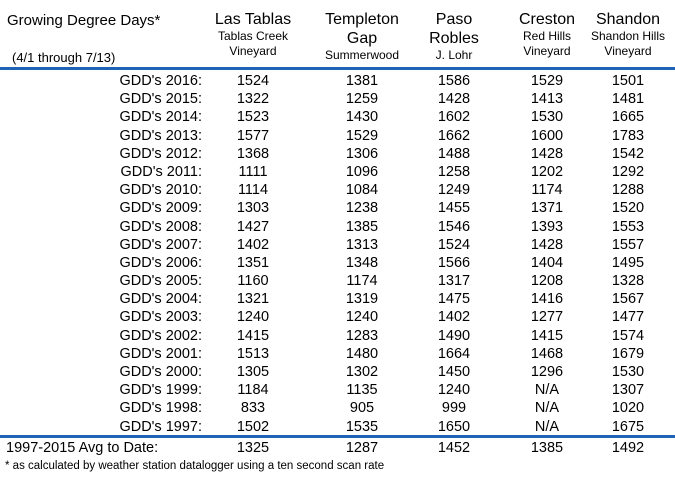 The image size is (675, 490). Describe the element at coordinates (628, 408) in the screenshot. I see `table-cell: 1020` at that location.